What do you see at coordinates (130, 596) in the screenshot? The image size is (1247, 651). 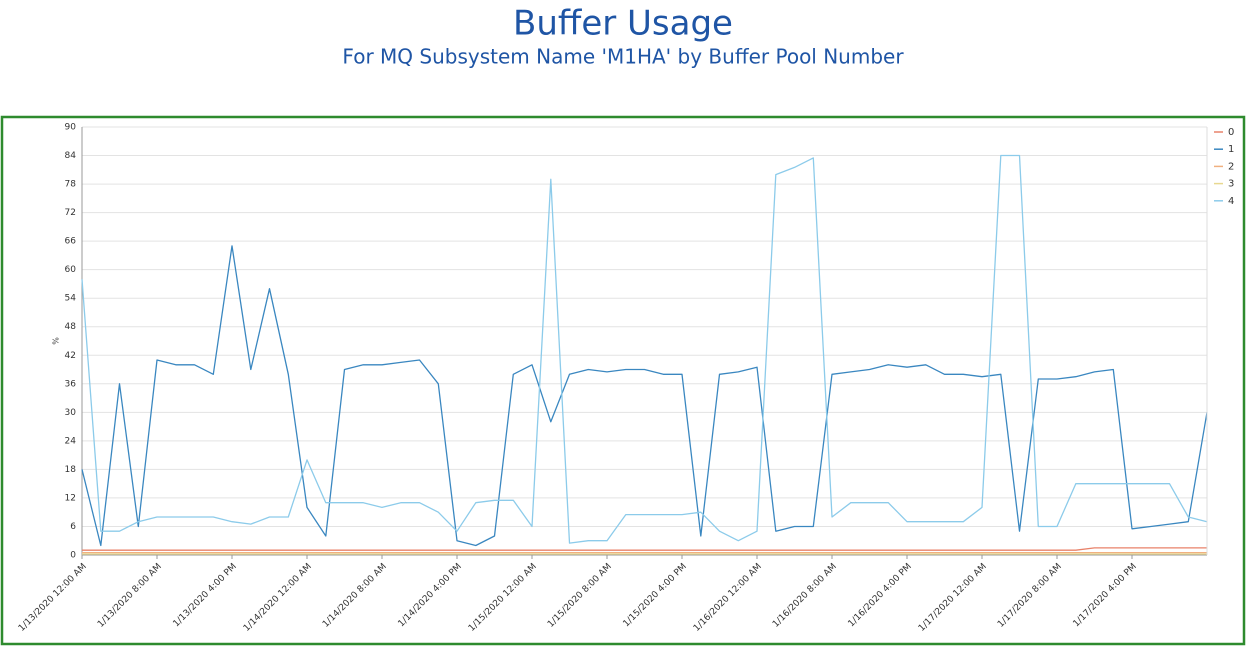 I see `x-tick-label: 1/13/2020 8:00 AM` at bounding box center [130, 596].